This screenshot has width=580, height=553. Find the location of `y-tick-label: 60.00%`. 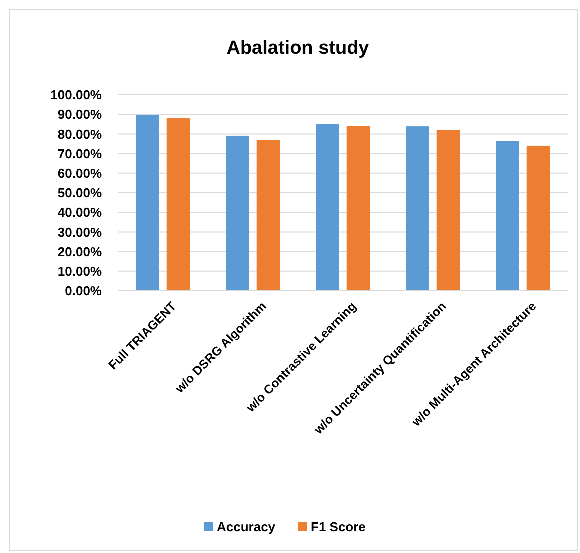

y-tick-label: 60.00% is located at coordinates (80, 173).